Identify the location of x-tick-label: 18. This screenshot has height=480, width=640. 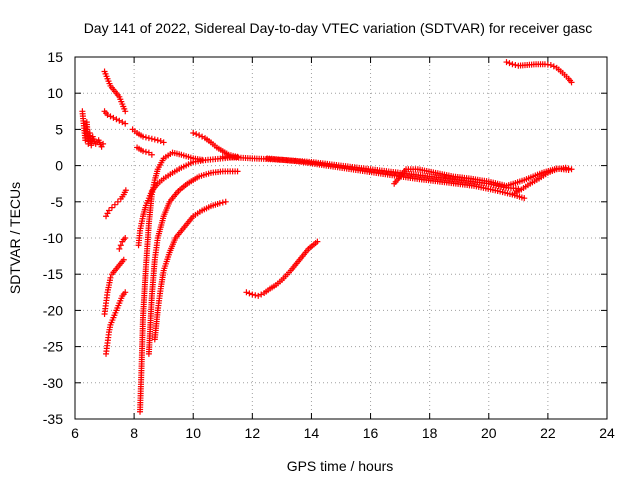
(430, 433).